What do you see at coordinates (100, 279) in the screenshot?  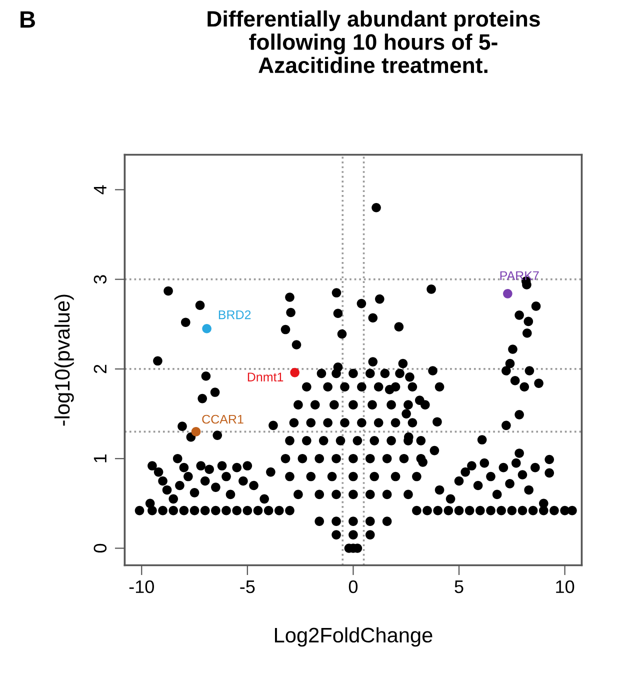 I see `y-tick-label: 3` at bounding box center [100, 279].